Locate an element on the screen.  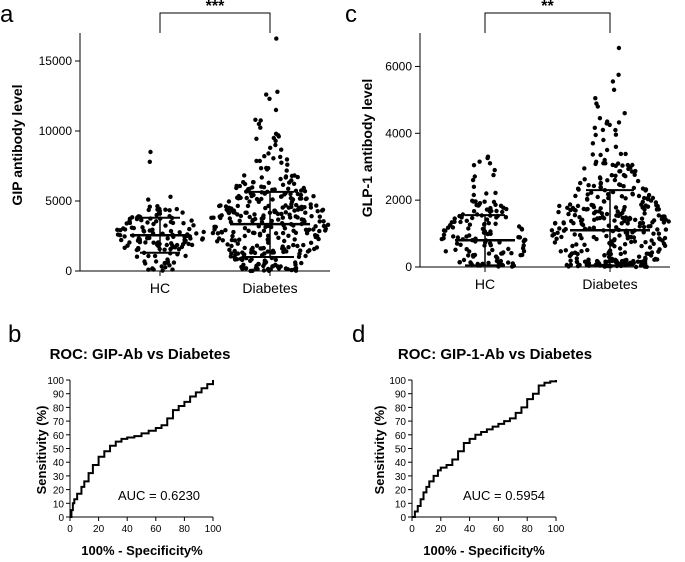
ytick-label: 30 is located at coordinates (401, 477).